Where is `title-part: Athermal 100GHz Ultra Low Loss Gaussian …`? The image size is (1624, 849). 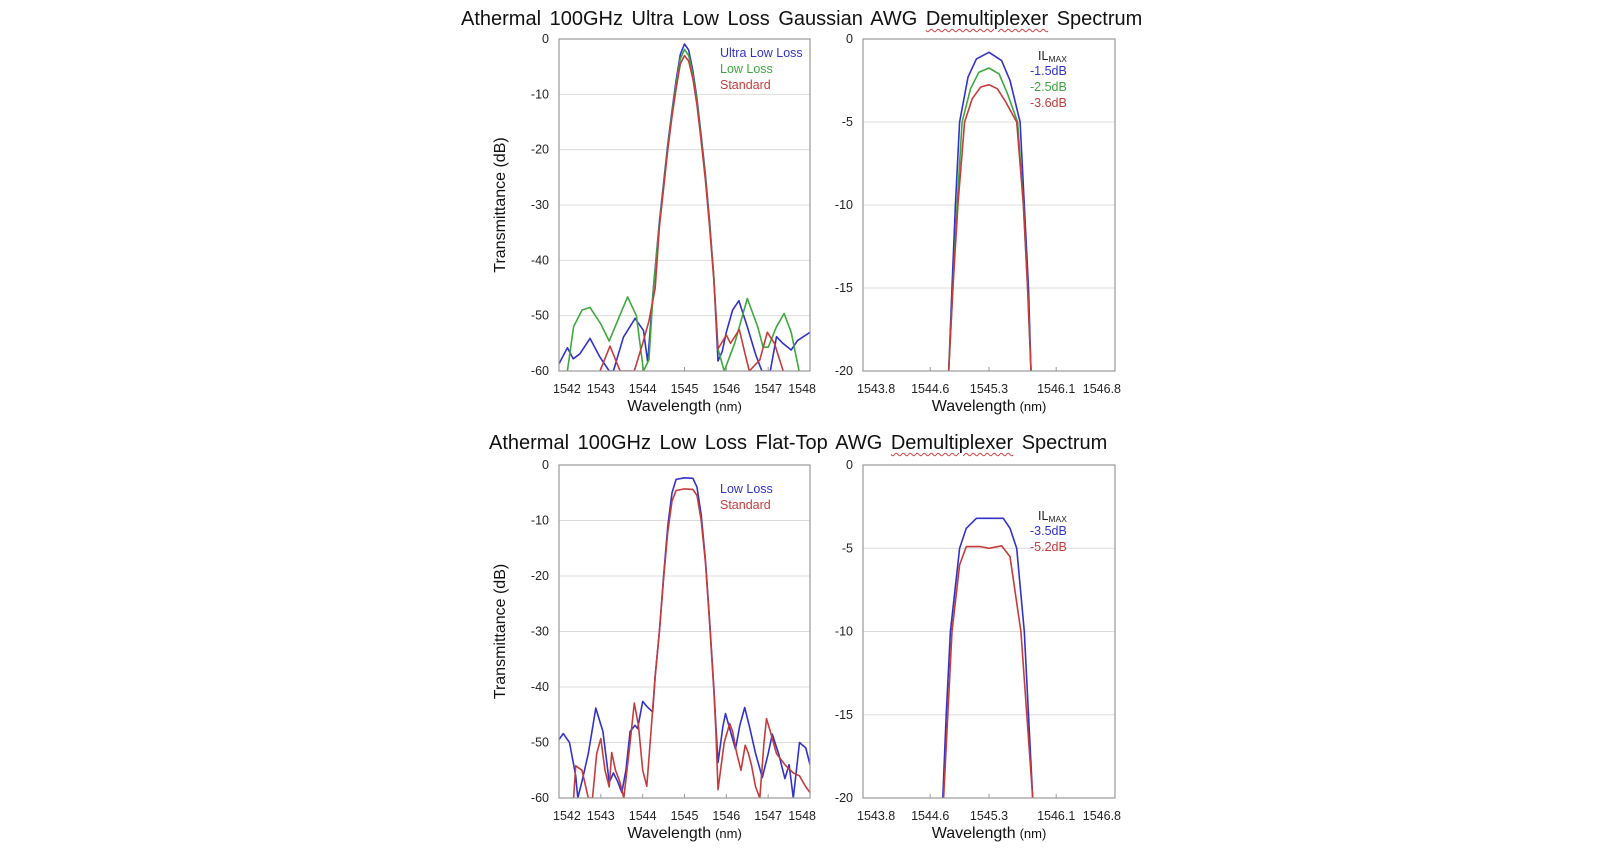 title-part: Athermal 100GHz Ultra Low Loss Gaussian … is located at coordinates (689, 19).